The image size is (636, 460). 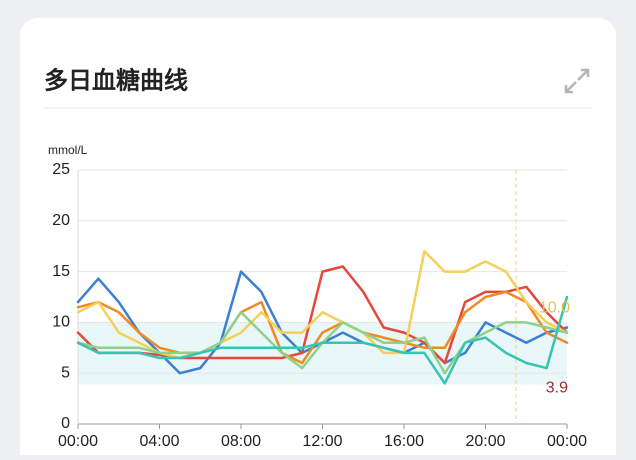 I want to click on target-high-label: 10.0, so click(x=554, y=308).